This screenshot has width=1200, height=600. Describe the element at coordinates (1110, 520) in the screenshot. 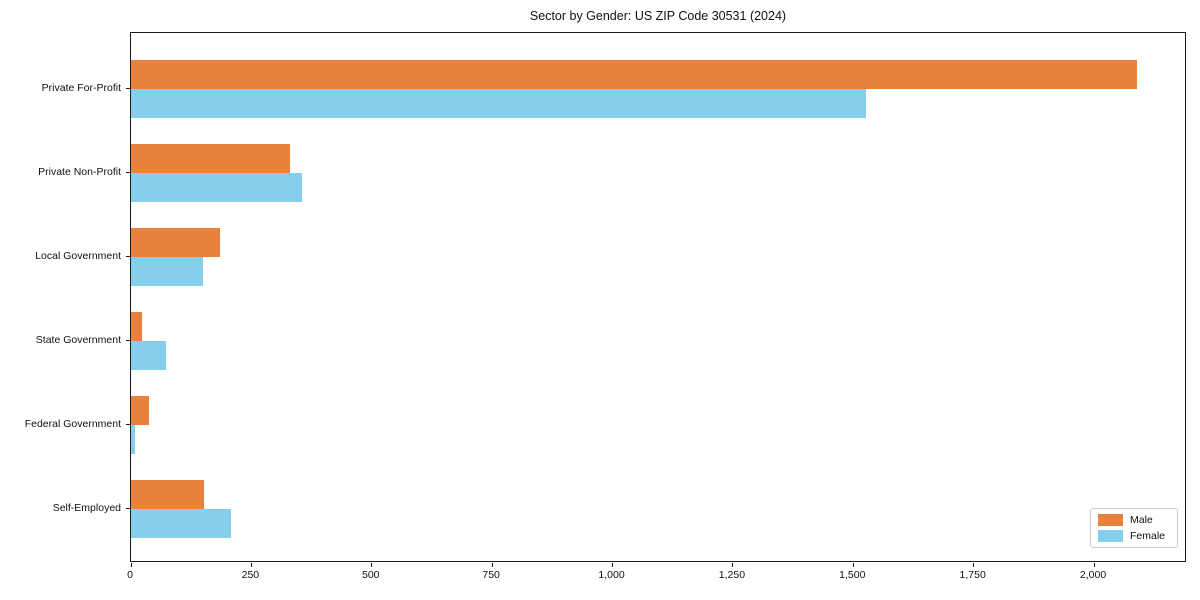

I see `legend-swatch-male` at that location.